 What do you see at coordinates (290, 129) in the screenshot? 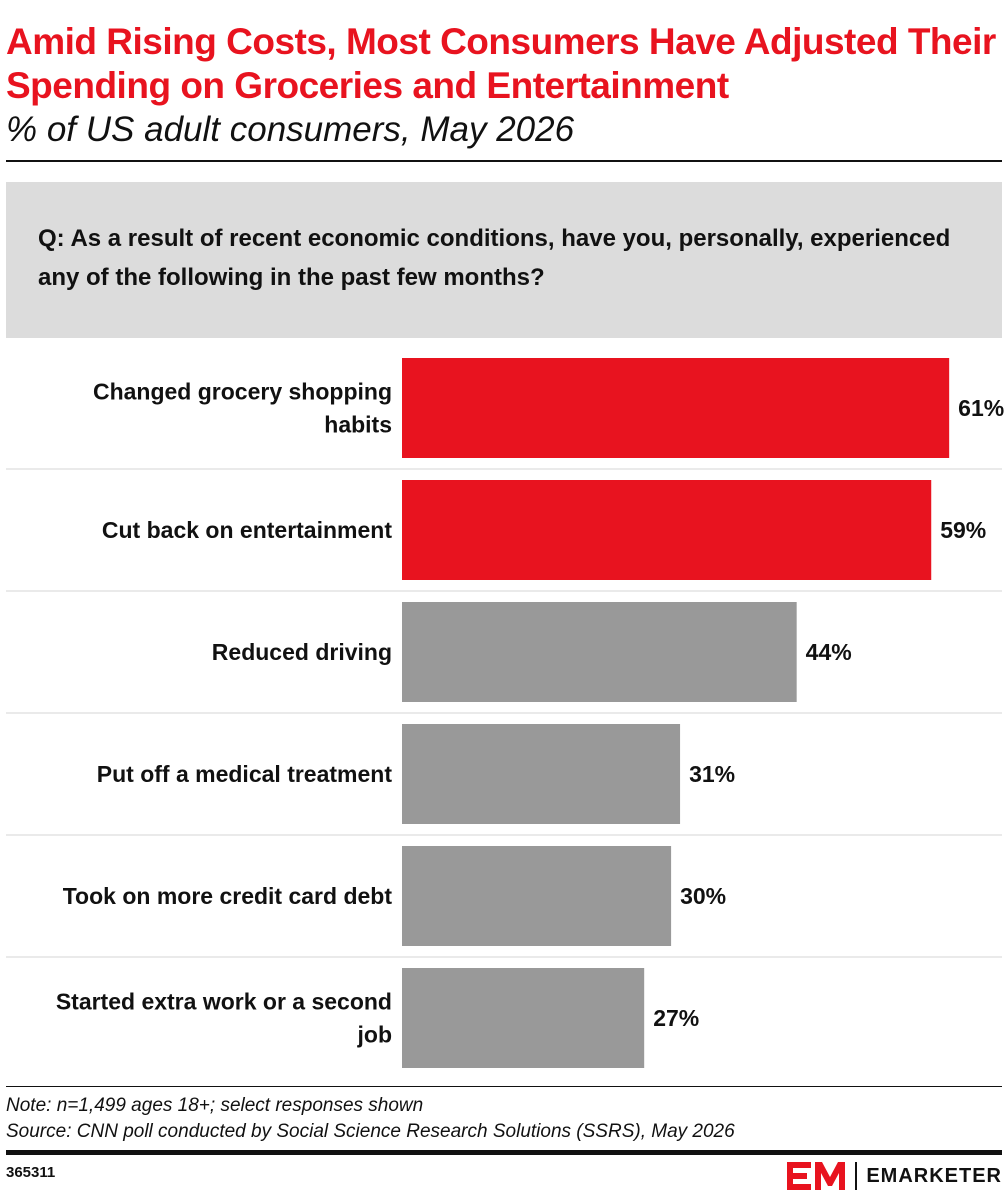
I see `chart-subtitle: % of US adult consumers, May 2026` at bounding box center [290, 129].